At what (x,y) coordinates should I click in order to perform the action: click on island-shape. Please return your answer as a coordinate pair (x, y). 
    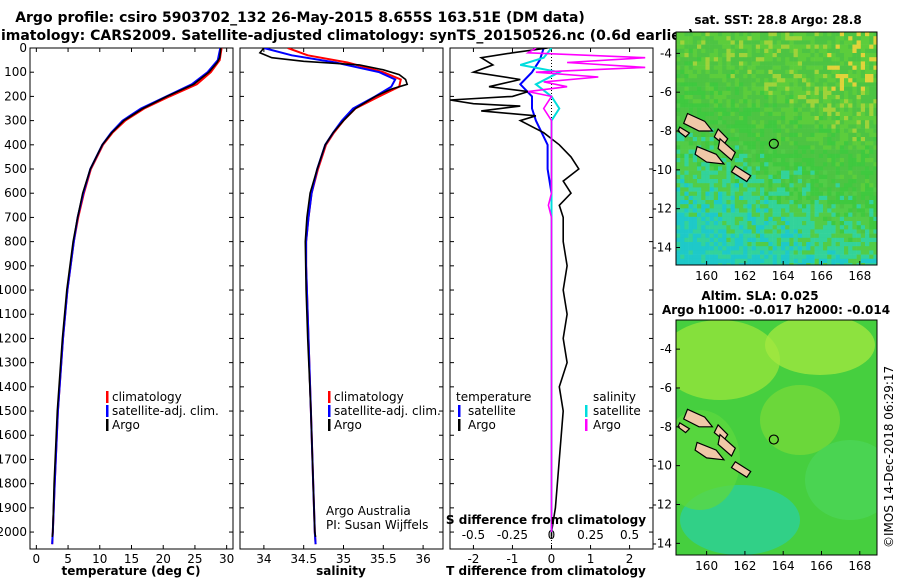
    Looking at the image, I should click on (727, 149).